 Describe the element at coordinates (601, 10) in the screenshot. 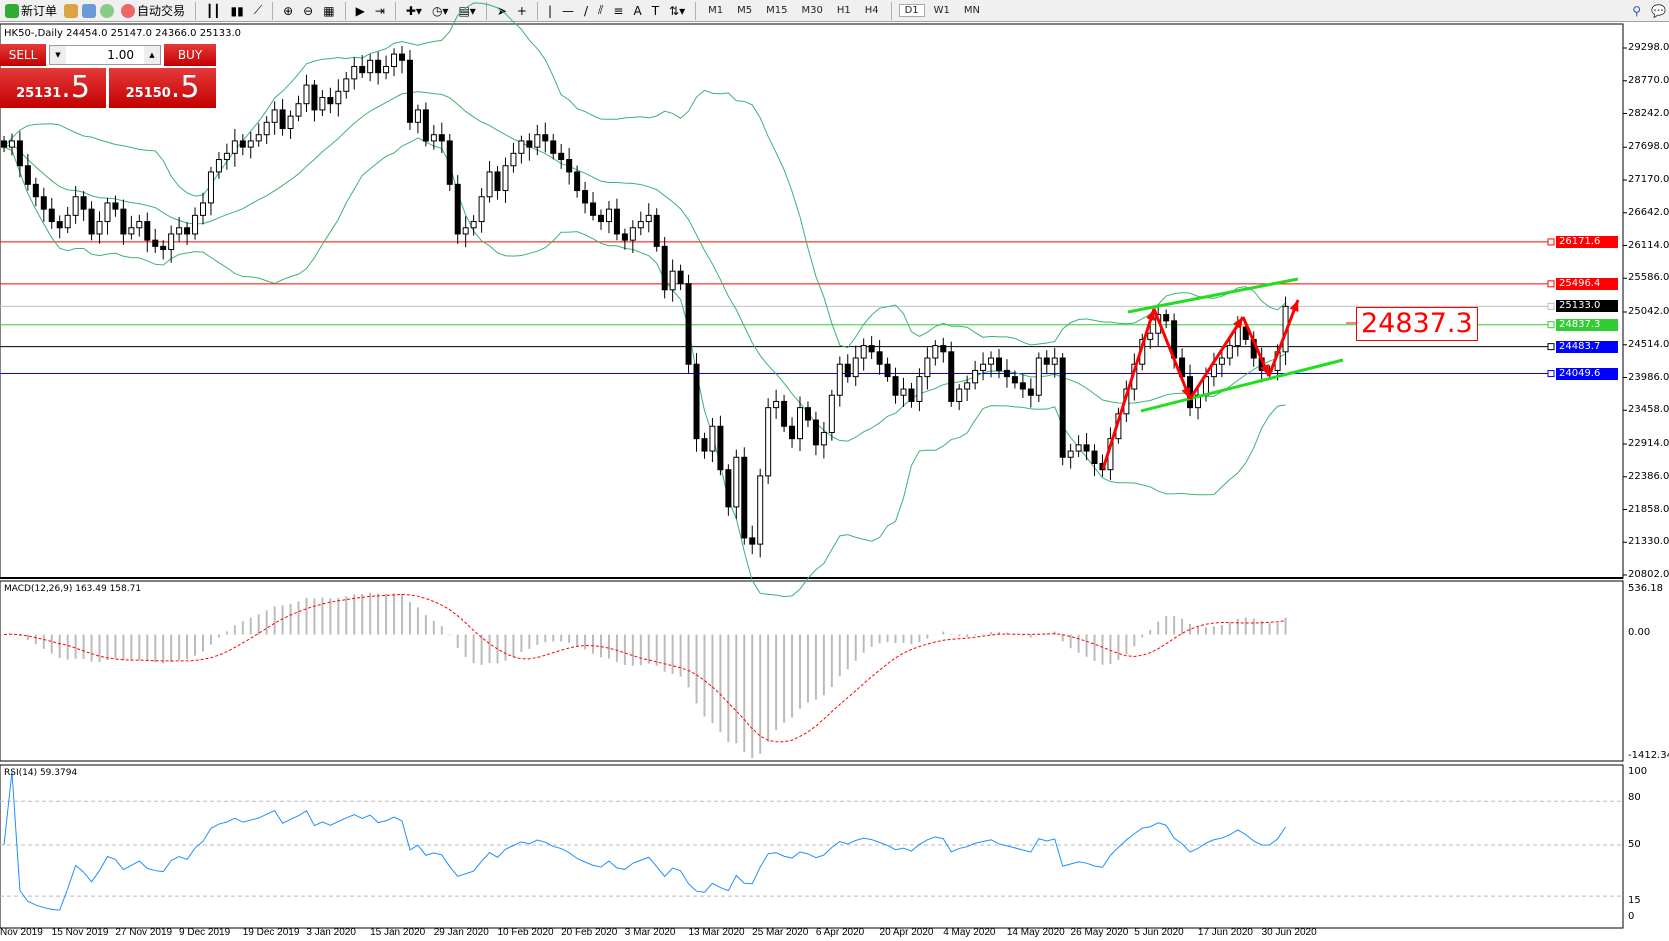

I see `equidistant-channel-icon: ⫽` at that location.